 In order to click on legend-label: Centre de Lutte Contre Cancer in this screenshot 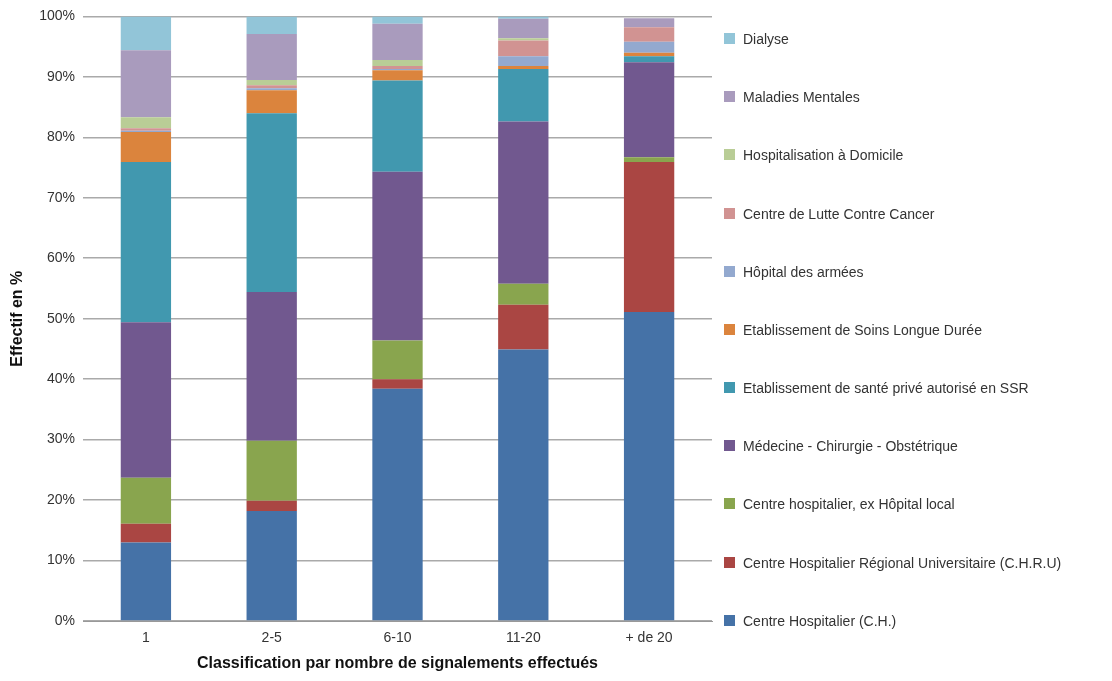, I will do `click(839, 213)`.